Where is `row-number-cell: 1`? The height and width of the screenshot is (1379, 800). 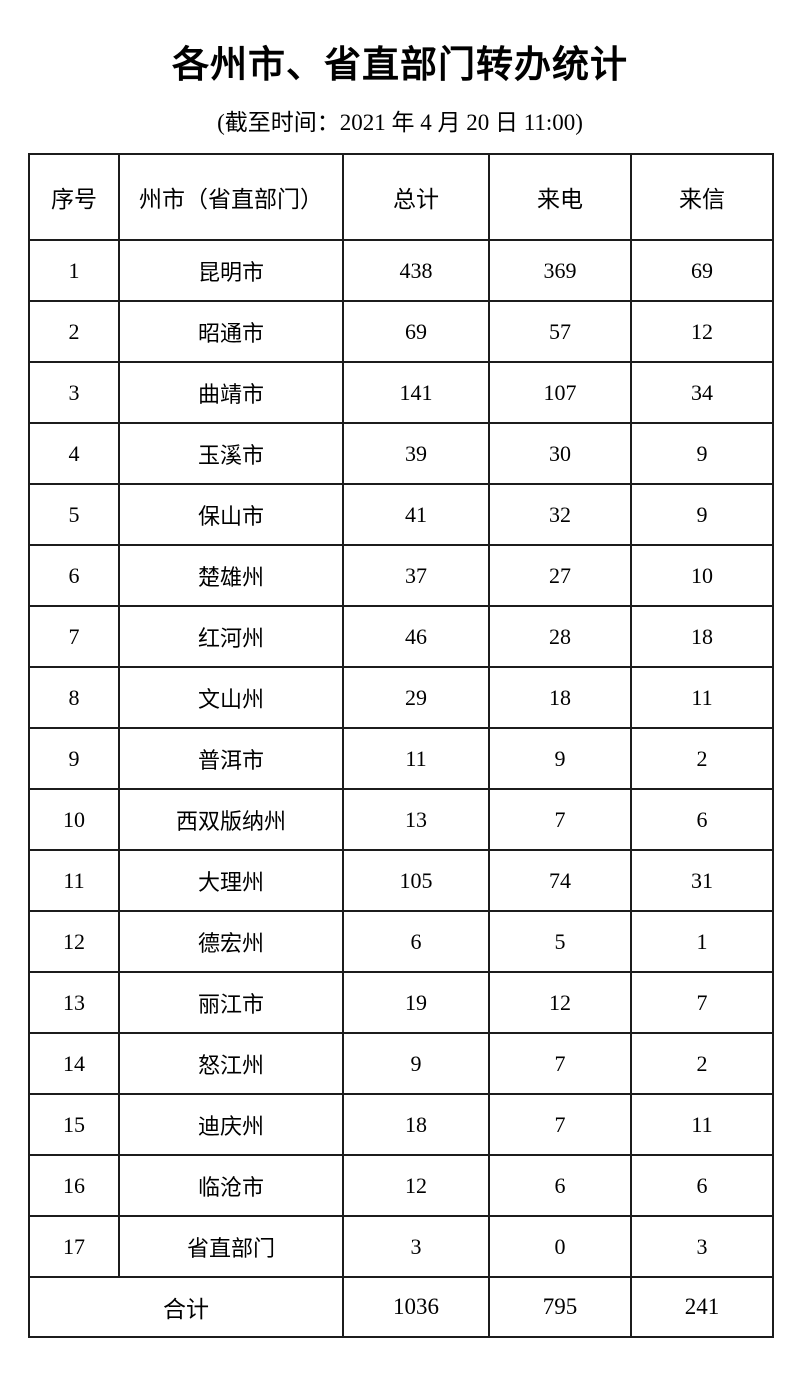
row-number-cell: 1 is located at coordinates (74, 270).